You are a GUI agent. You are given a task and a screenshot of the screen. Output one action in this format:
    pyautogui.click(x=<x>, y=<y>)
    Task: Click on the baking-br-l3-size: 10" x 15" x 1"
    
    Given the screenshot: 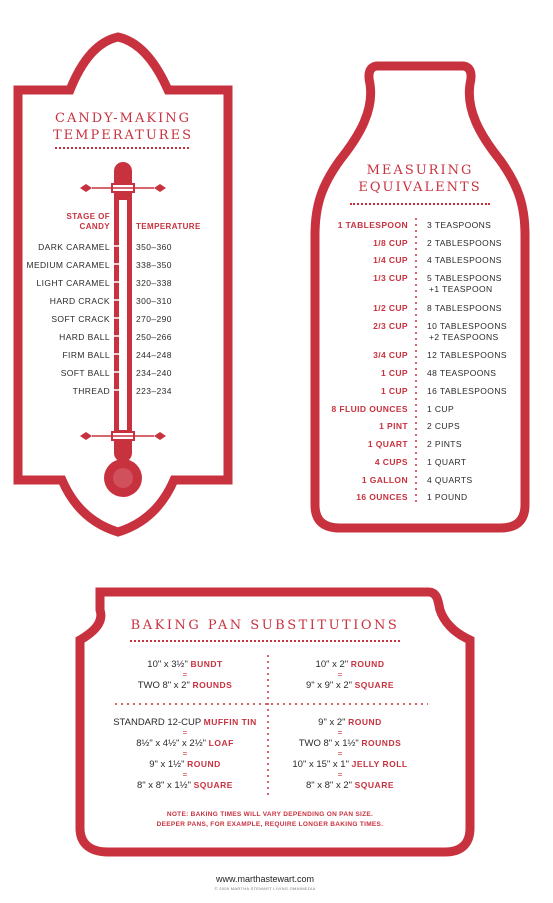 What is the action you would take?
    pyautogui.click(x=320, y=764)
    